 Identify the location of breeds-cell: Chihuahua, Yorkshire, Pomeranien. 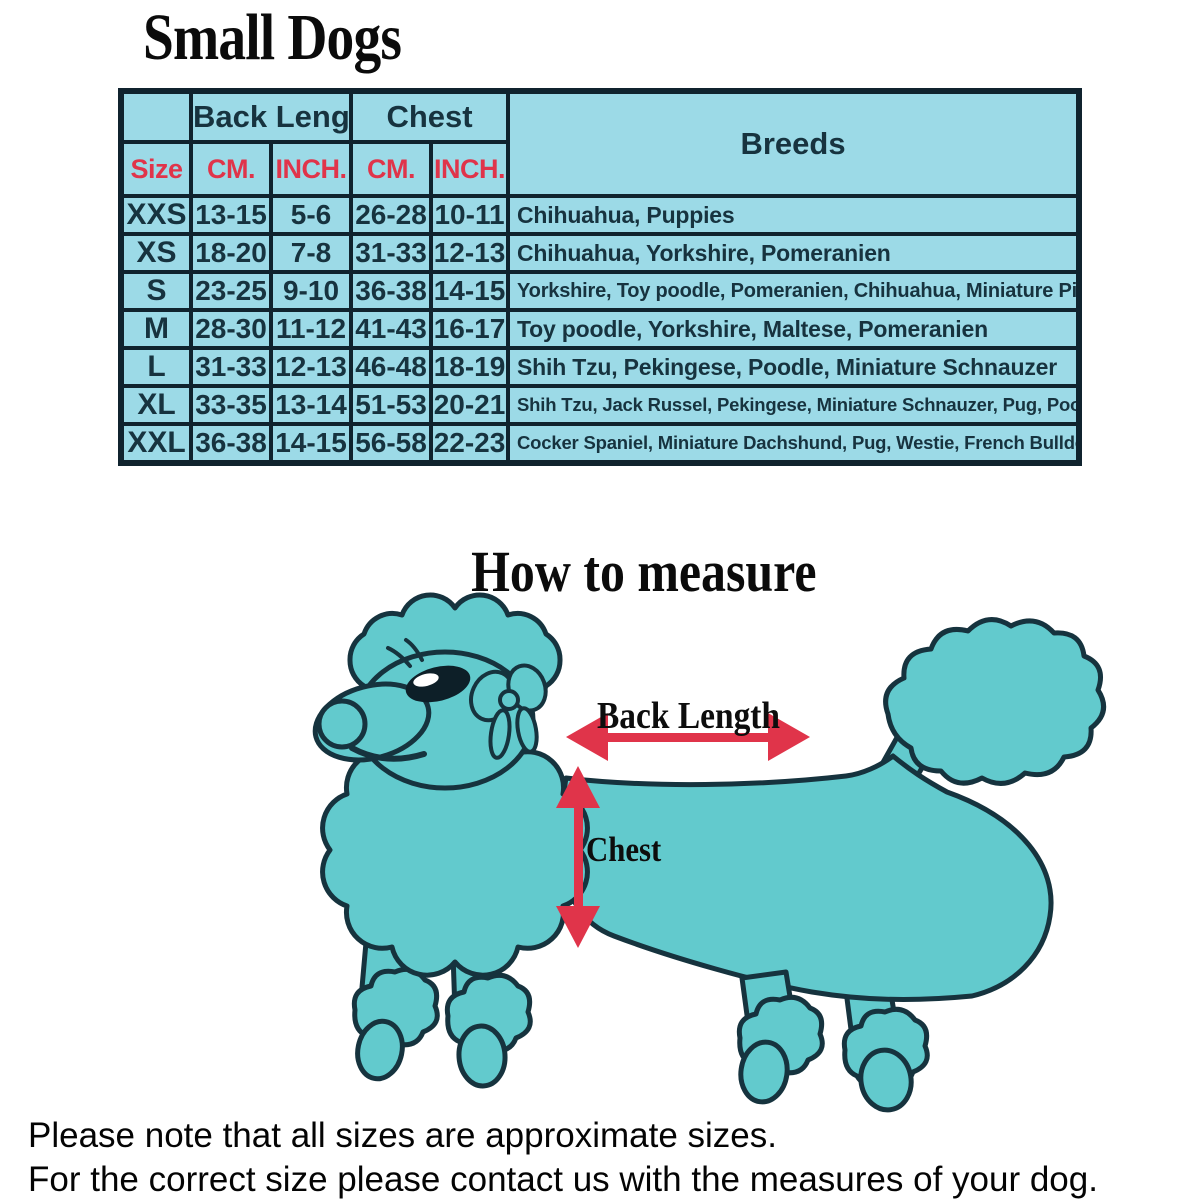
(793, 253).